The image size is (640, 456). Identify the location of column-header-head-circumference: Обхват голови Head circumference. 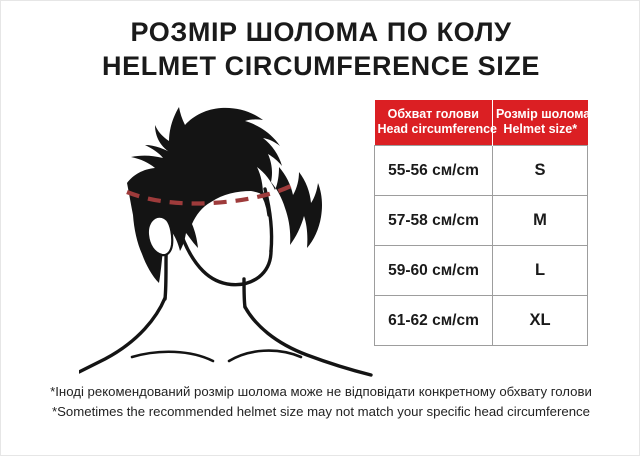
(436, 123).